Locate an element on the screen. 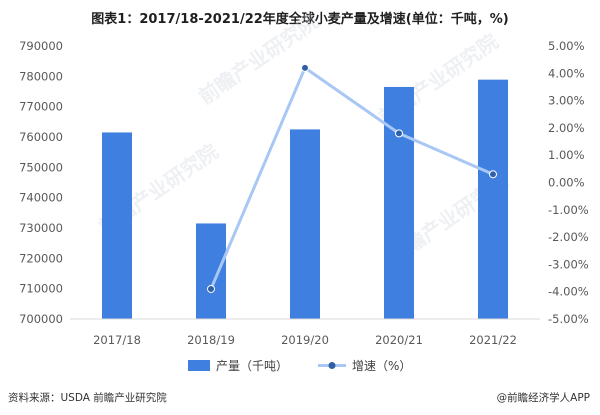  watermark-text: 前瞻产业研究院 is located at coordinates (258, 59).